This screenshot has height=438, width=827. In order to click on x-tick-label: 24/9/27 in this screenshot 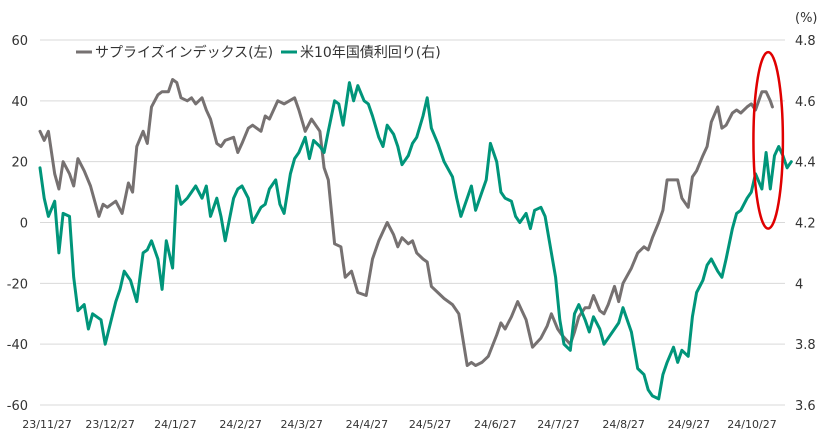, I will do `click(689, 424)`.